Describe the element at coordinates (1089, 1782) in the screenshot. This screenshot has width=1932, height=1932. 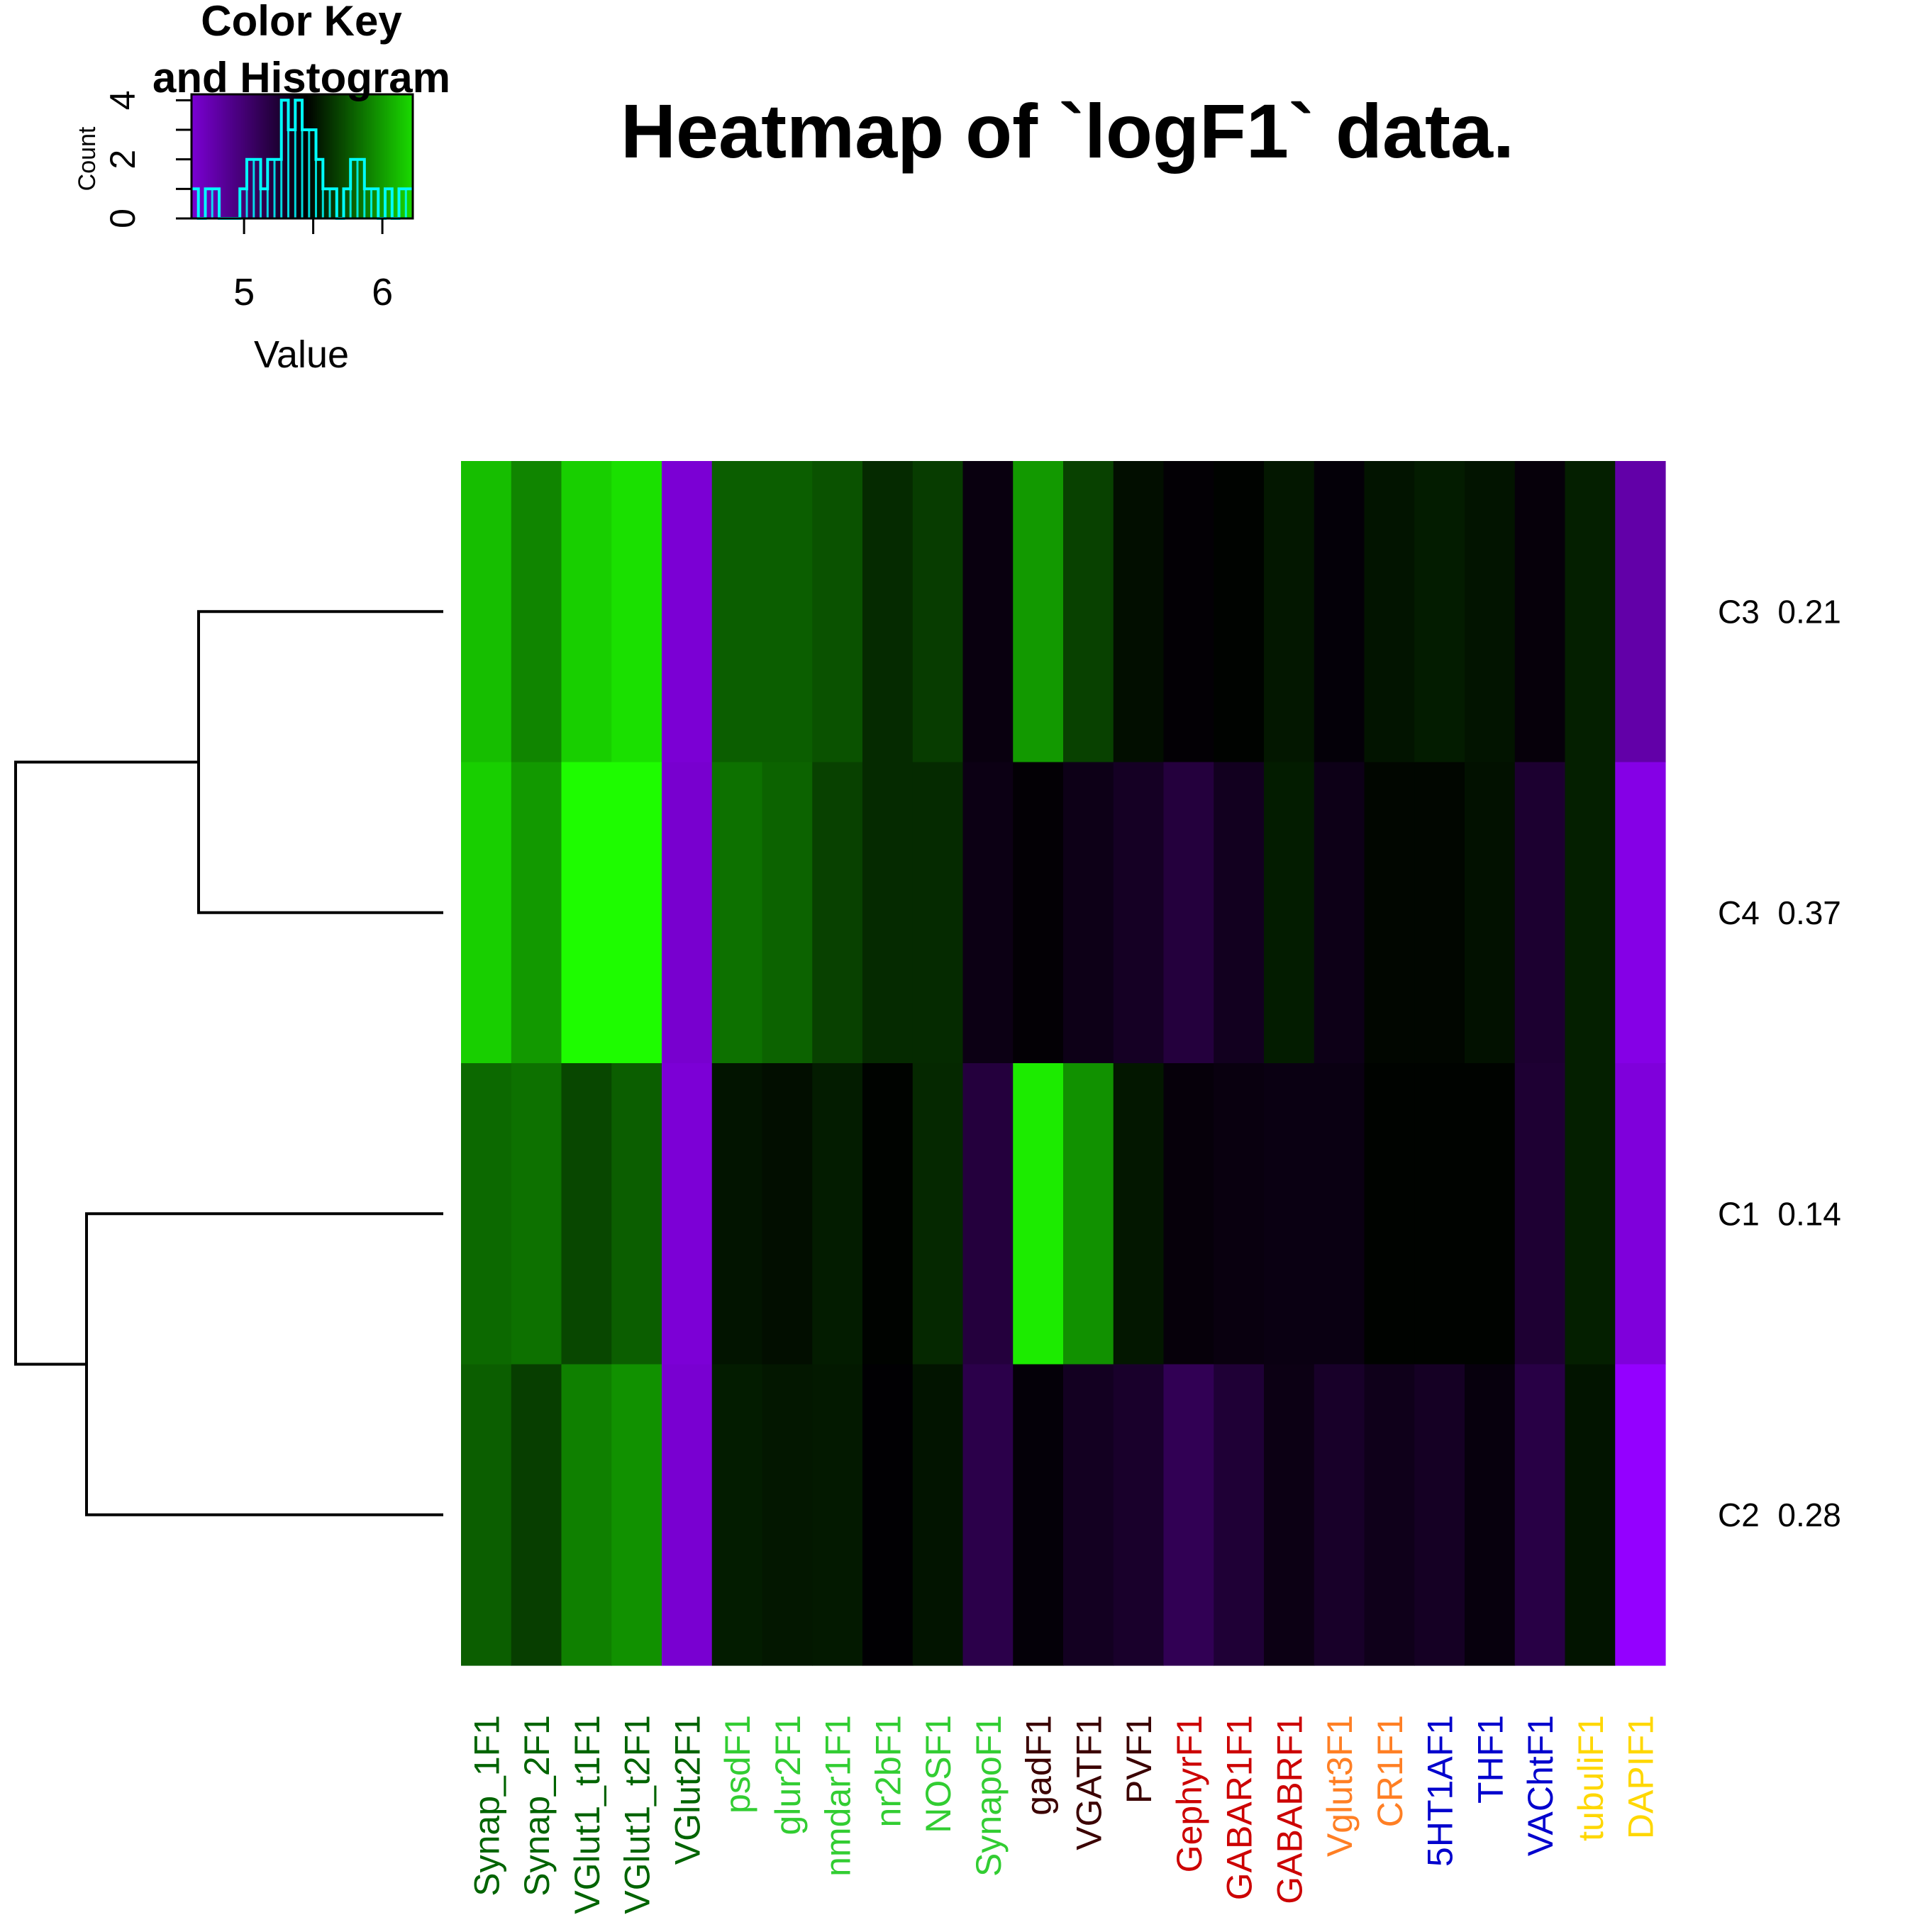
I see `column-label: VGATF1` at that location.